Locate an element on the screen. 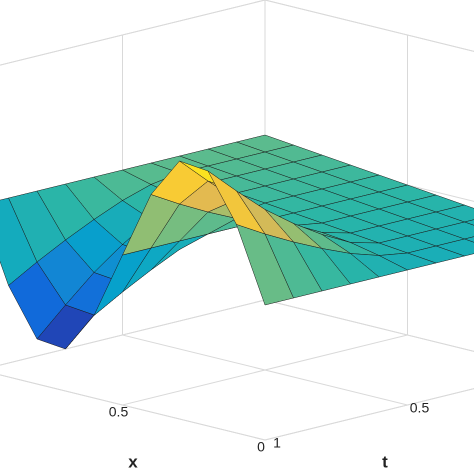 The height and width of the screenshot is (474, 474). labels: x t 0 0.5 0.5 1 is located at coordinates (269, 436).